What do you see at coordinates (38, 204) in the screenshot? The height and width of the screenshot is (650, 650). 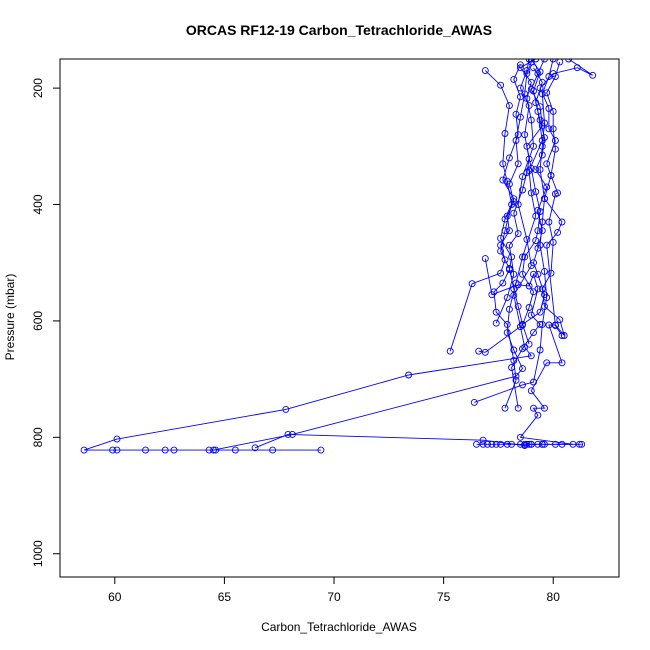 I see `y-tick-label: 400` at bounding box center [38, 204].